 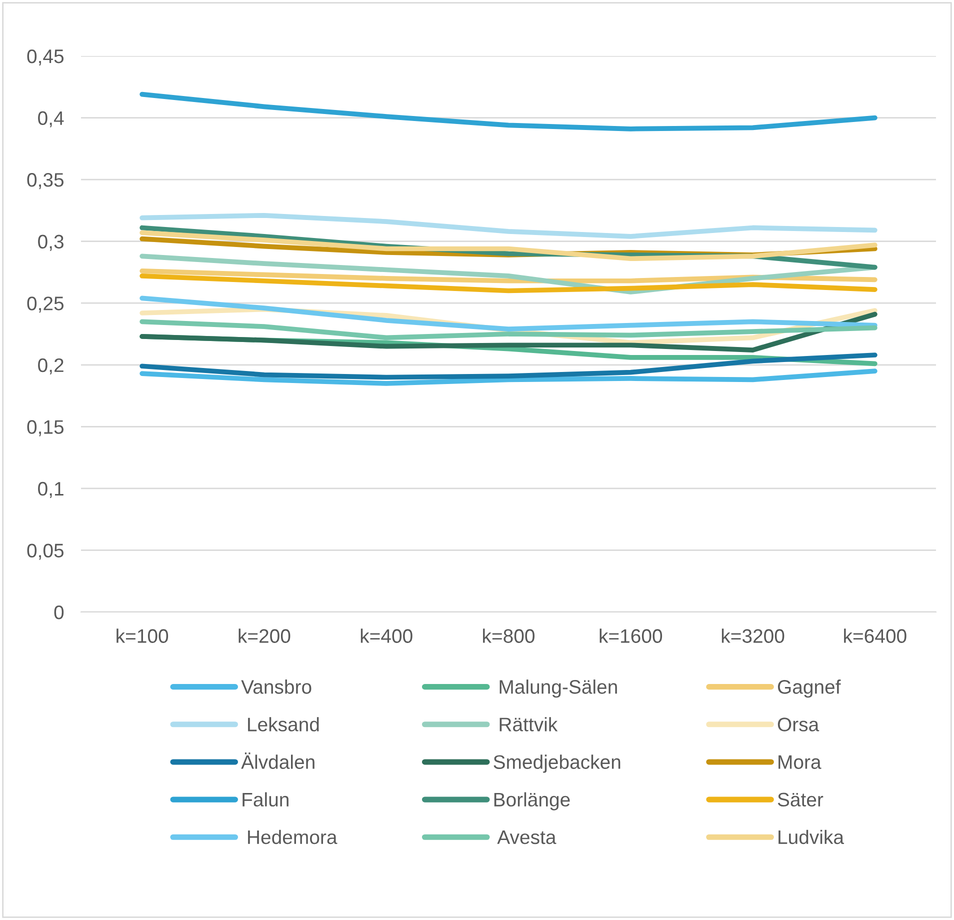 What do you see at coordinates (283, 724) in the screenshot?
I see `legend-label: Leksand` at bounding box center [283, 724].